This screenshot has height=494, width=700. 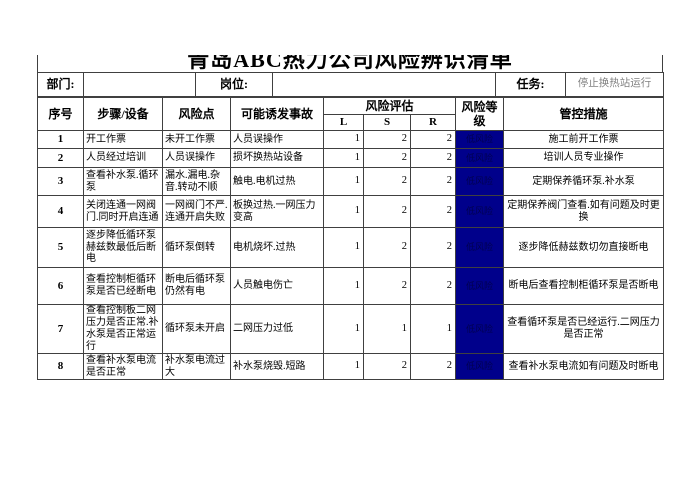 I want to click on cell-accident: 触电.电机过热, so click(x=277, y=181).